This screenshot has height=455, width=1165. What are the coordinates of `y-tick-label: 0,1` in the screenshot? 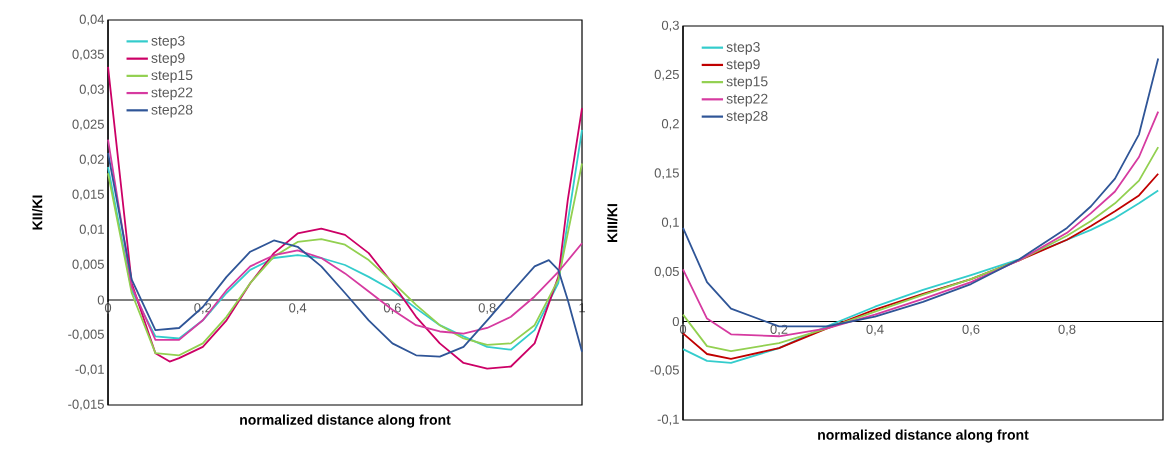 It's located at (670, 223).